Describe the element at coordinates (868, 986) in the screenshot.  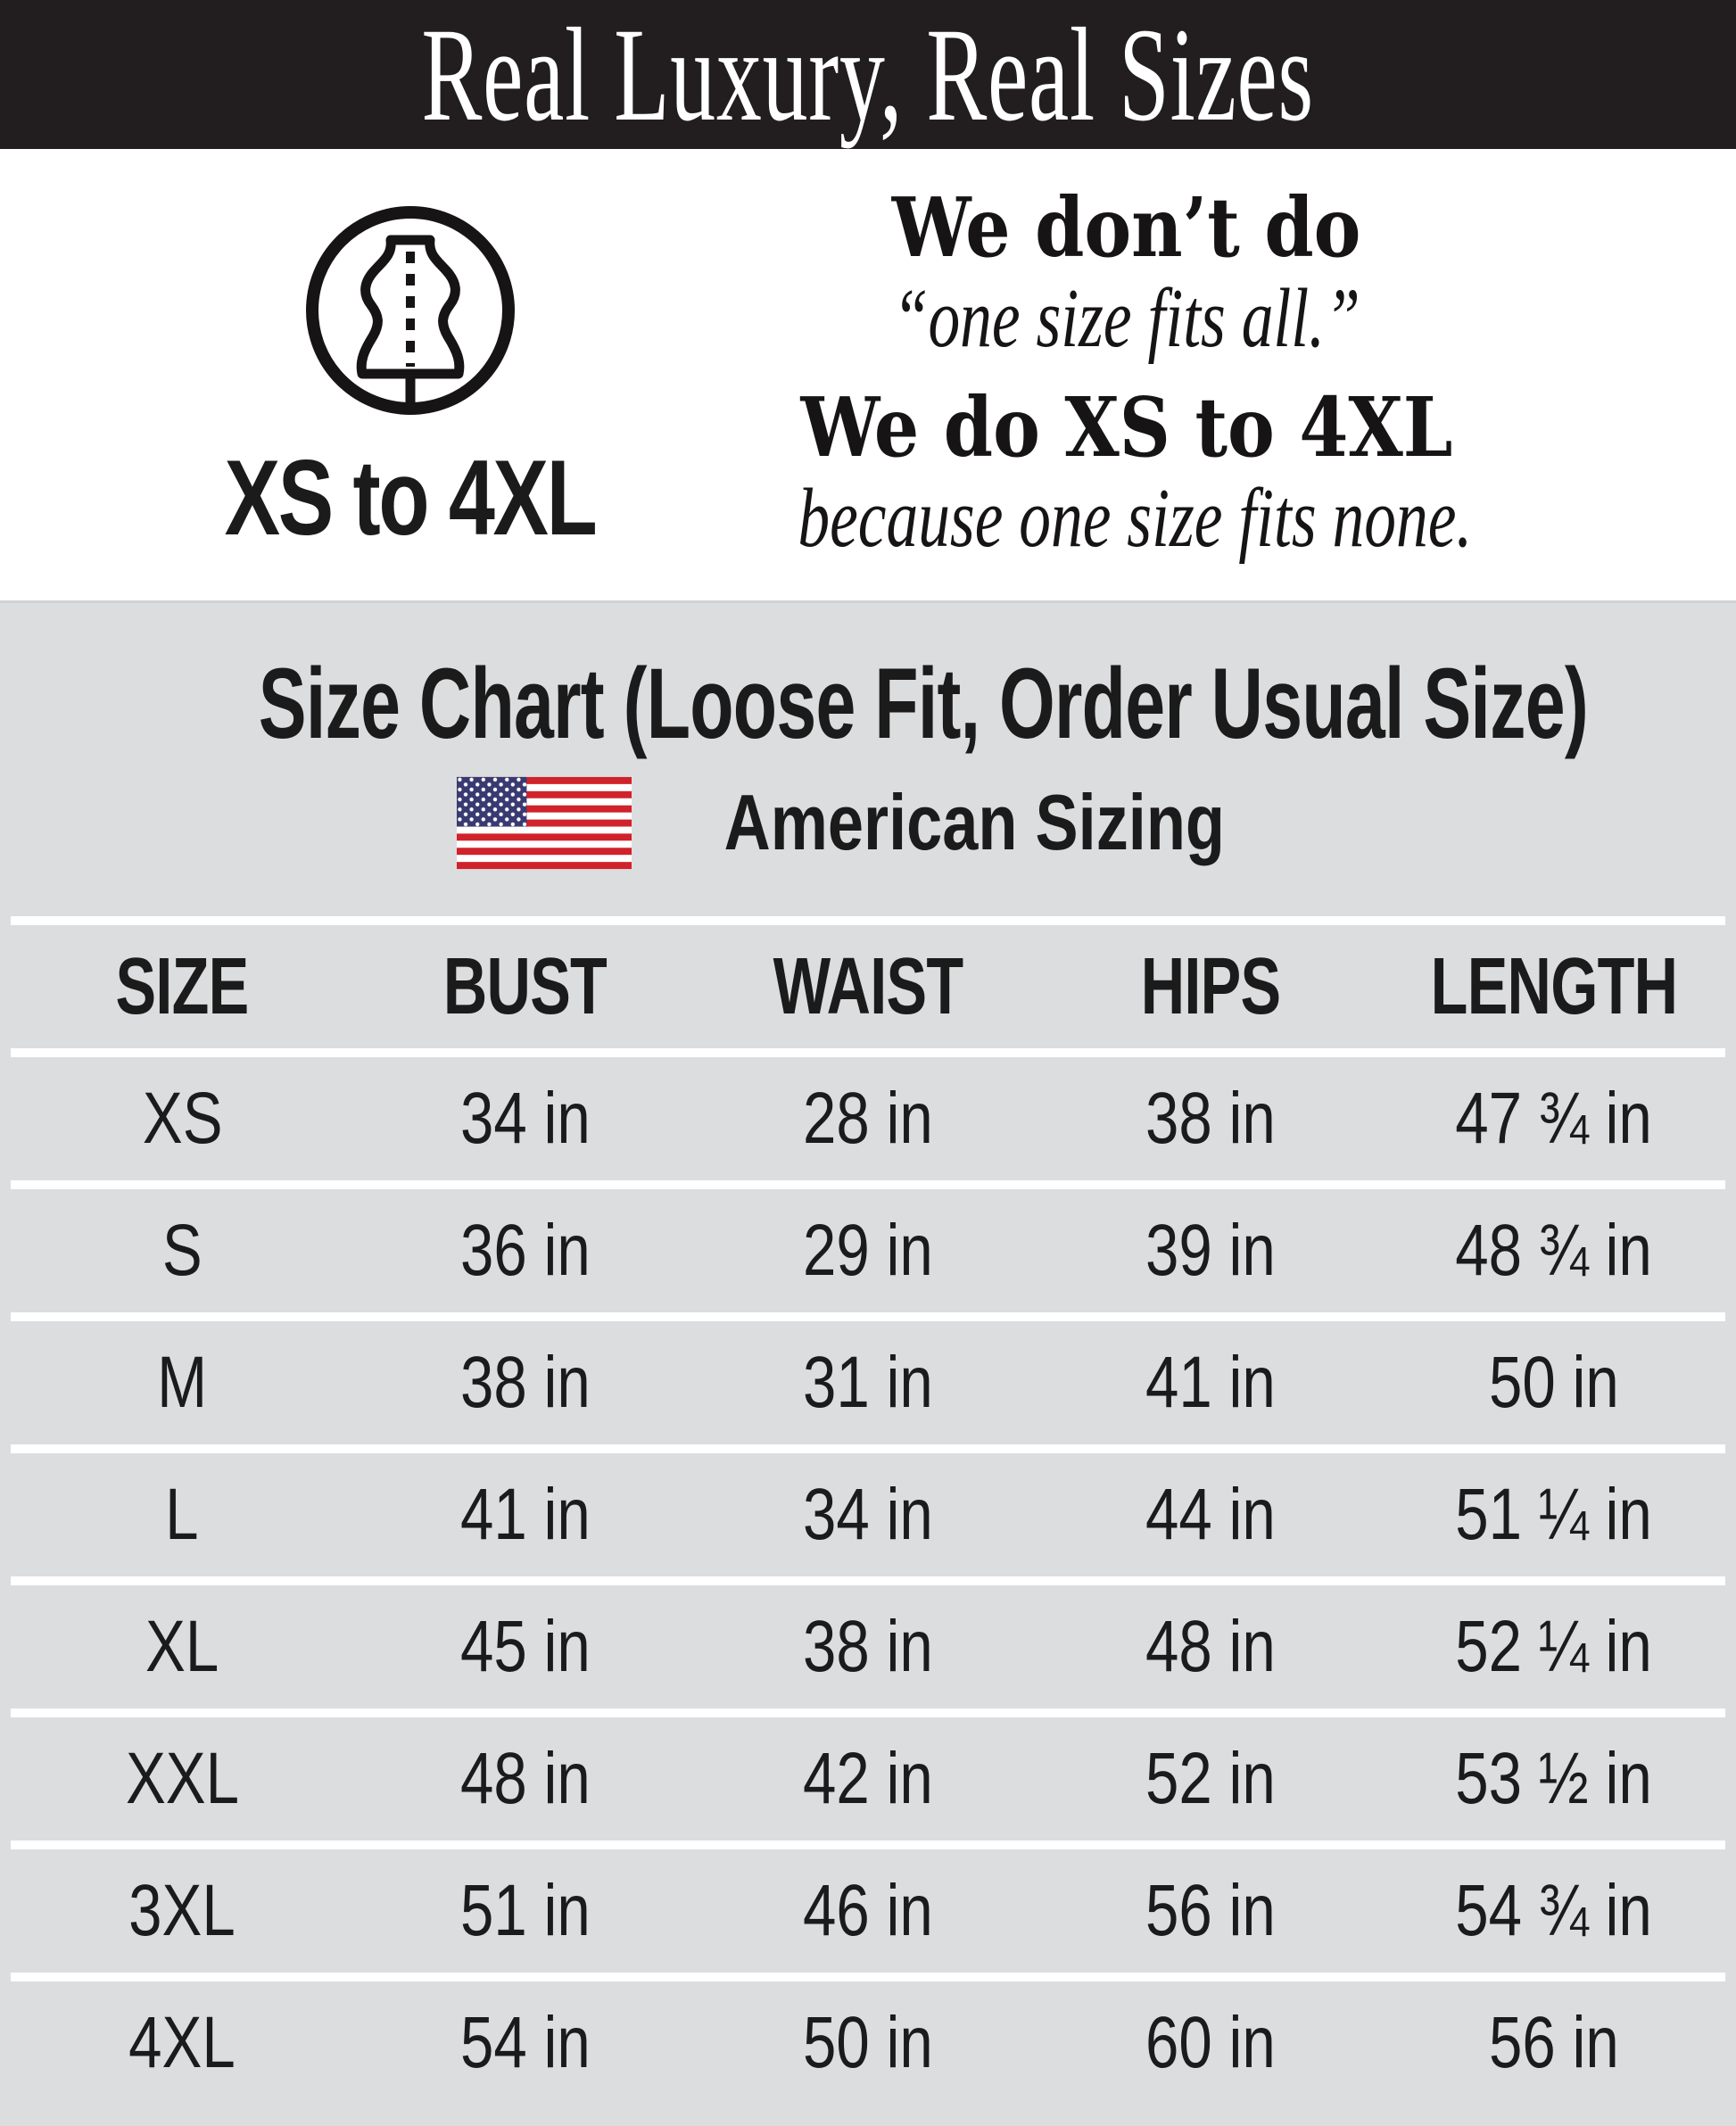
I see `column-header-waist: WAIST` at that location.